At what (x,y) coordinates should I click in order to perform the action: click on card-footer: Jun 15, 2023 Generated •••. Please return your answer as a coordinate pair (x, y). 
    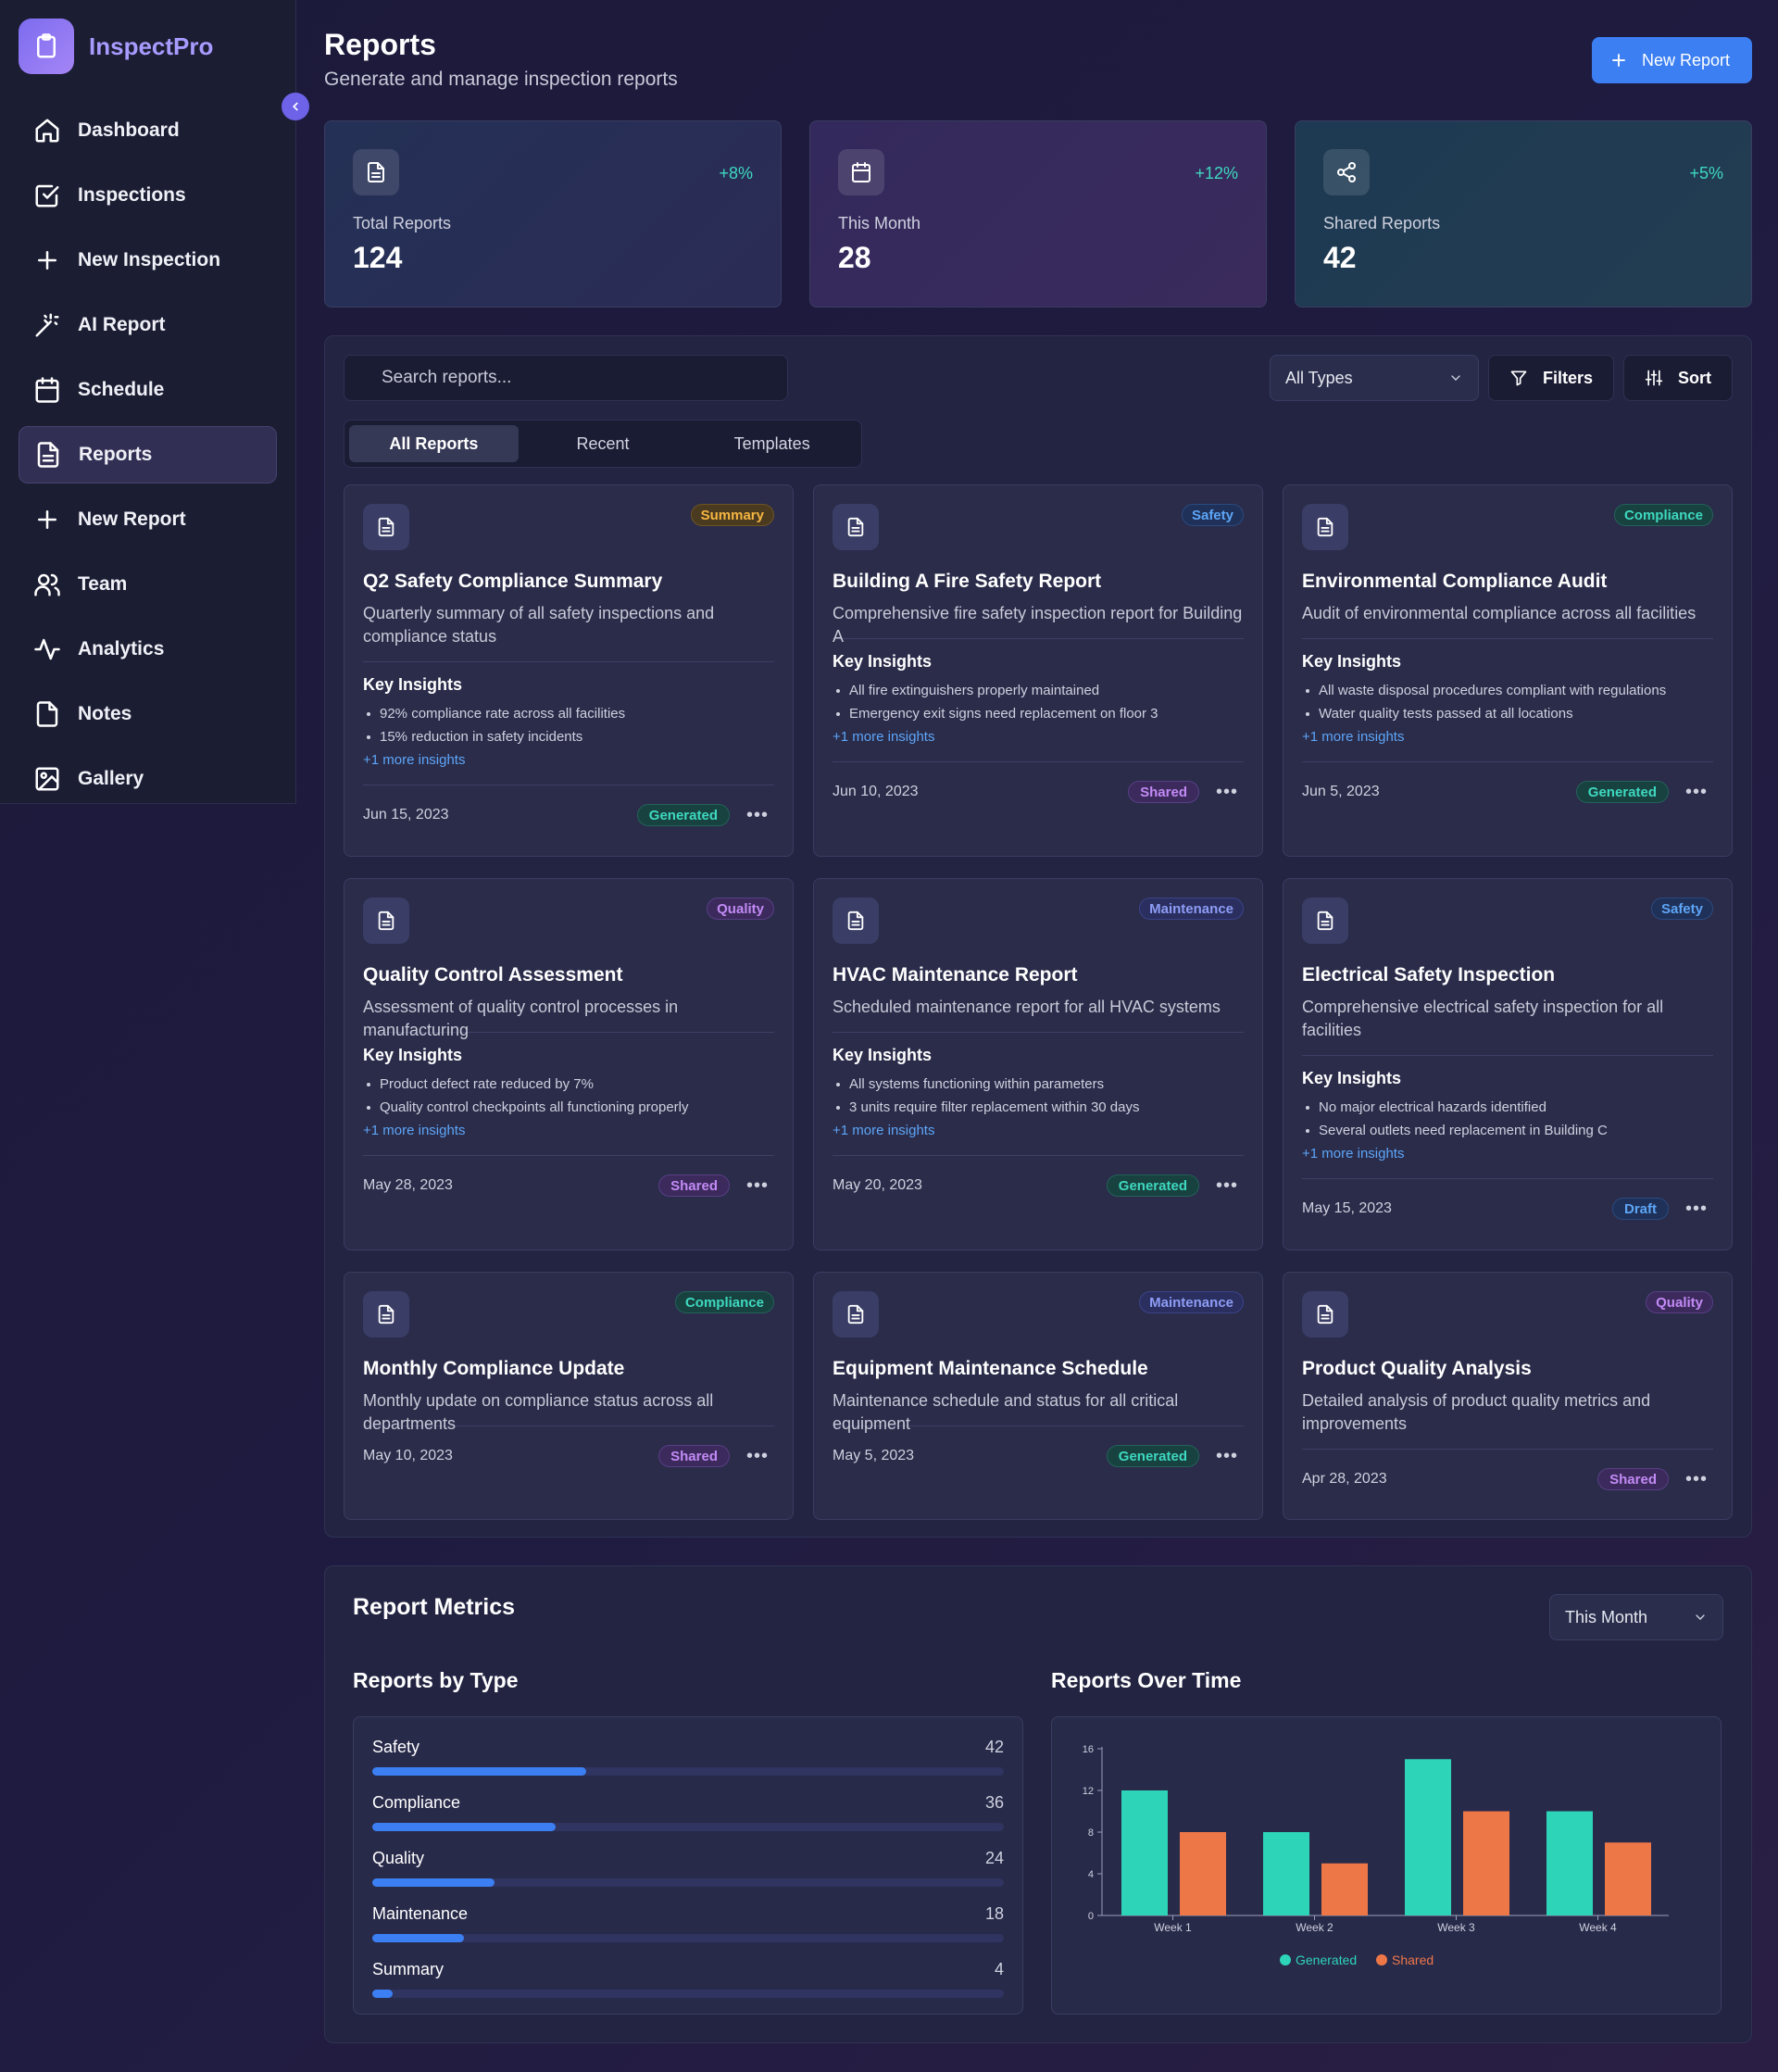
    Looking at the image, I should click on (568, 815).